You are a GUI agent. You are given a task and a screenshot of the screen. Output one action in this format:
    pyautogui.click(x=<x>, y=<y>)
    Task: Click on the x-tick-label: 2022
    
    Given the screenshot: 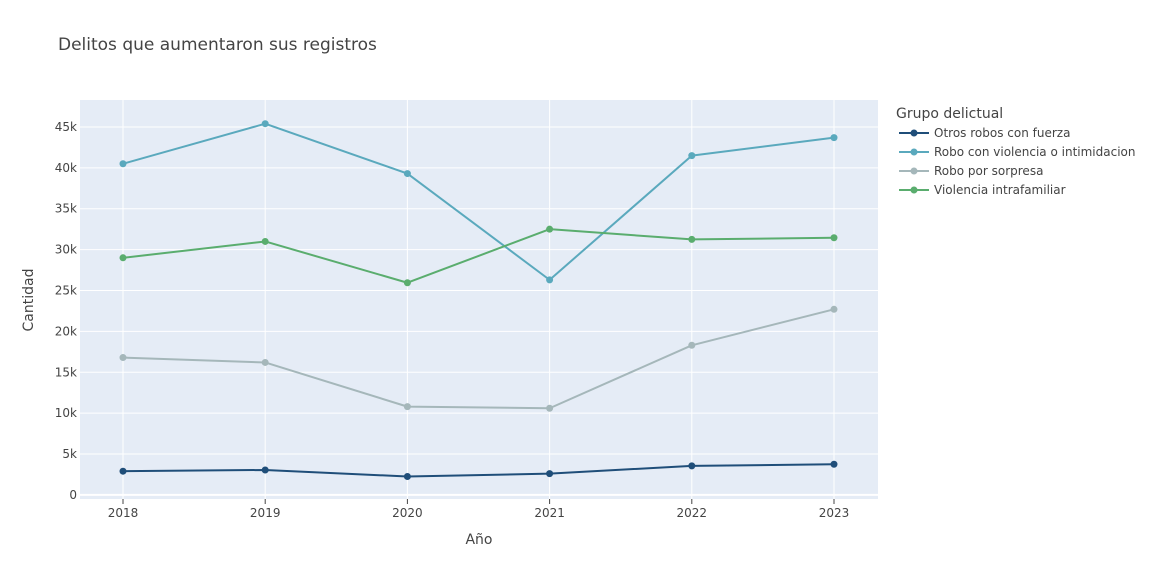 What is the action you would take?
    pyautogui.click(x=692, y=513)
    